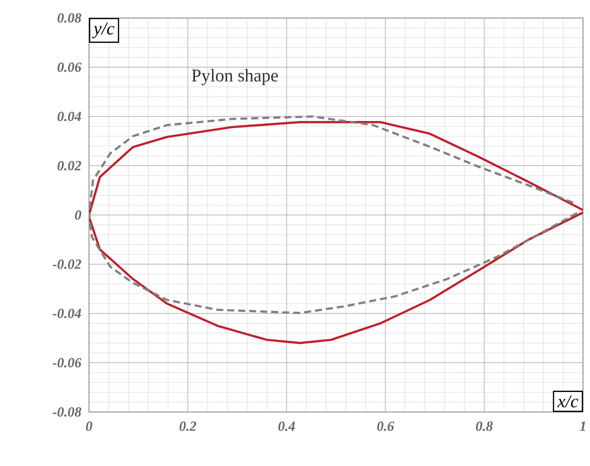 The width and height of the screenshot is (590, 466). Describe the element at coordinates (67, 313) in the screenshot. I see `y-tick-label: -0.04` at that location.